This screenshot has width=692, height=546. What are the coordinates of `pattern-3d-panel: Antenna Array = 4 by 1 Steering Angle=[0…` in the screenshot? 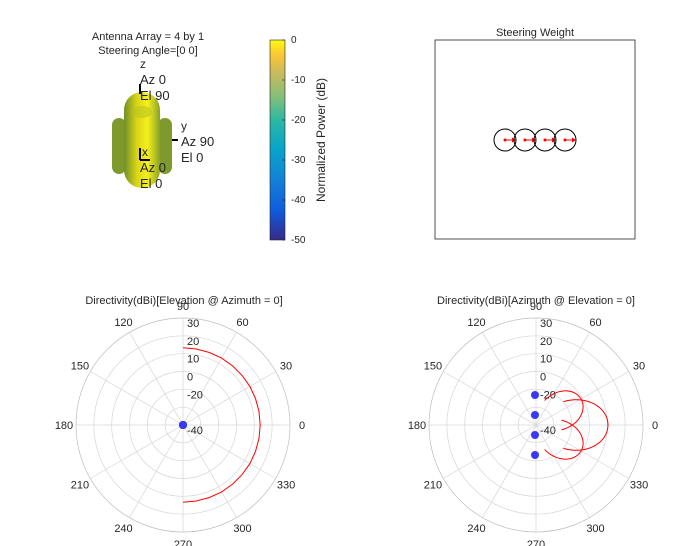 It's located at (153, 111).